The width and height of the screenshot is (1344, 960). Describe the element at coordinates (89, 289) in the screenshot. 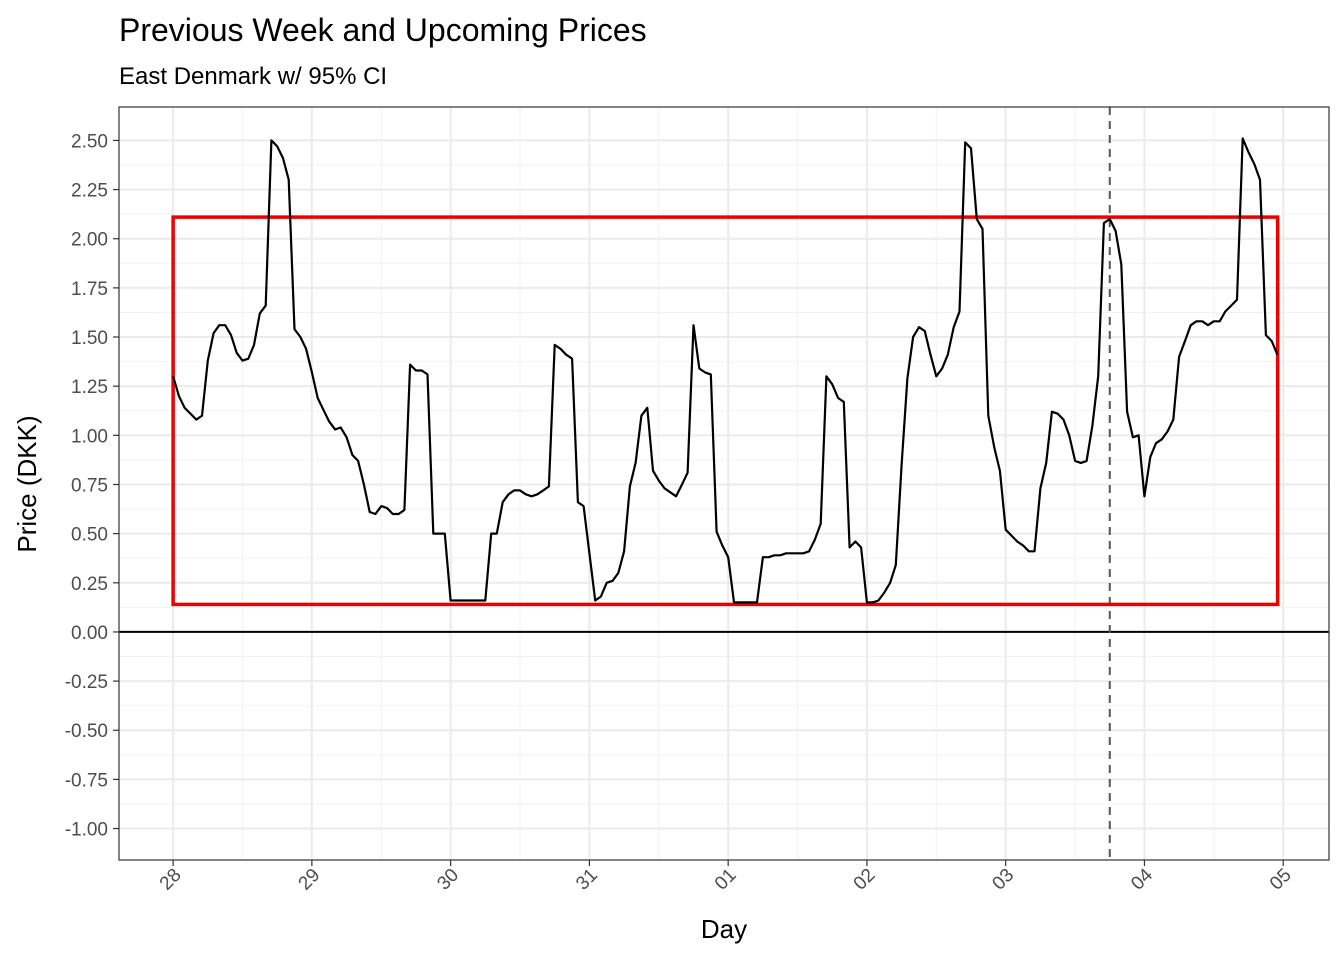

I see `y-tick-label: 1.75` at that location.